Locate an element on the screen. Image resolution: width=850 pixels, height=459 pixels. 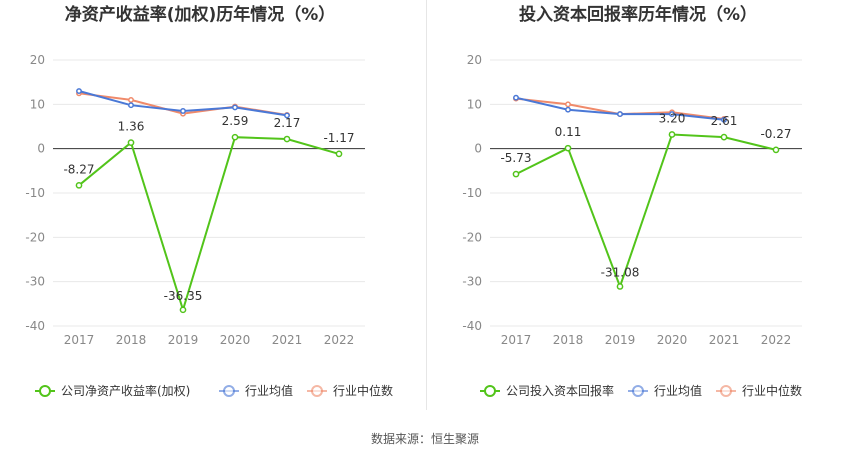
chart-0-x-tick: 2019 is located at coordinates (183, 340).